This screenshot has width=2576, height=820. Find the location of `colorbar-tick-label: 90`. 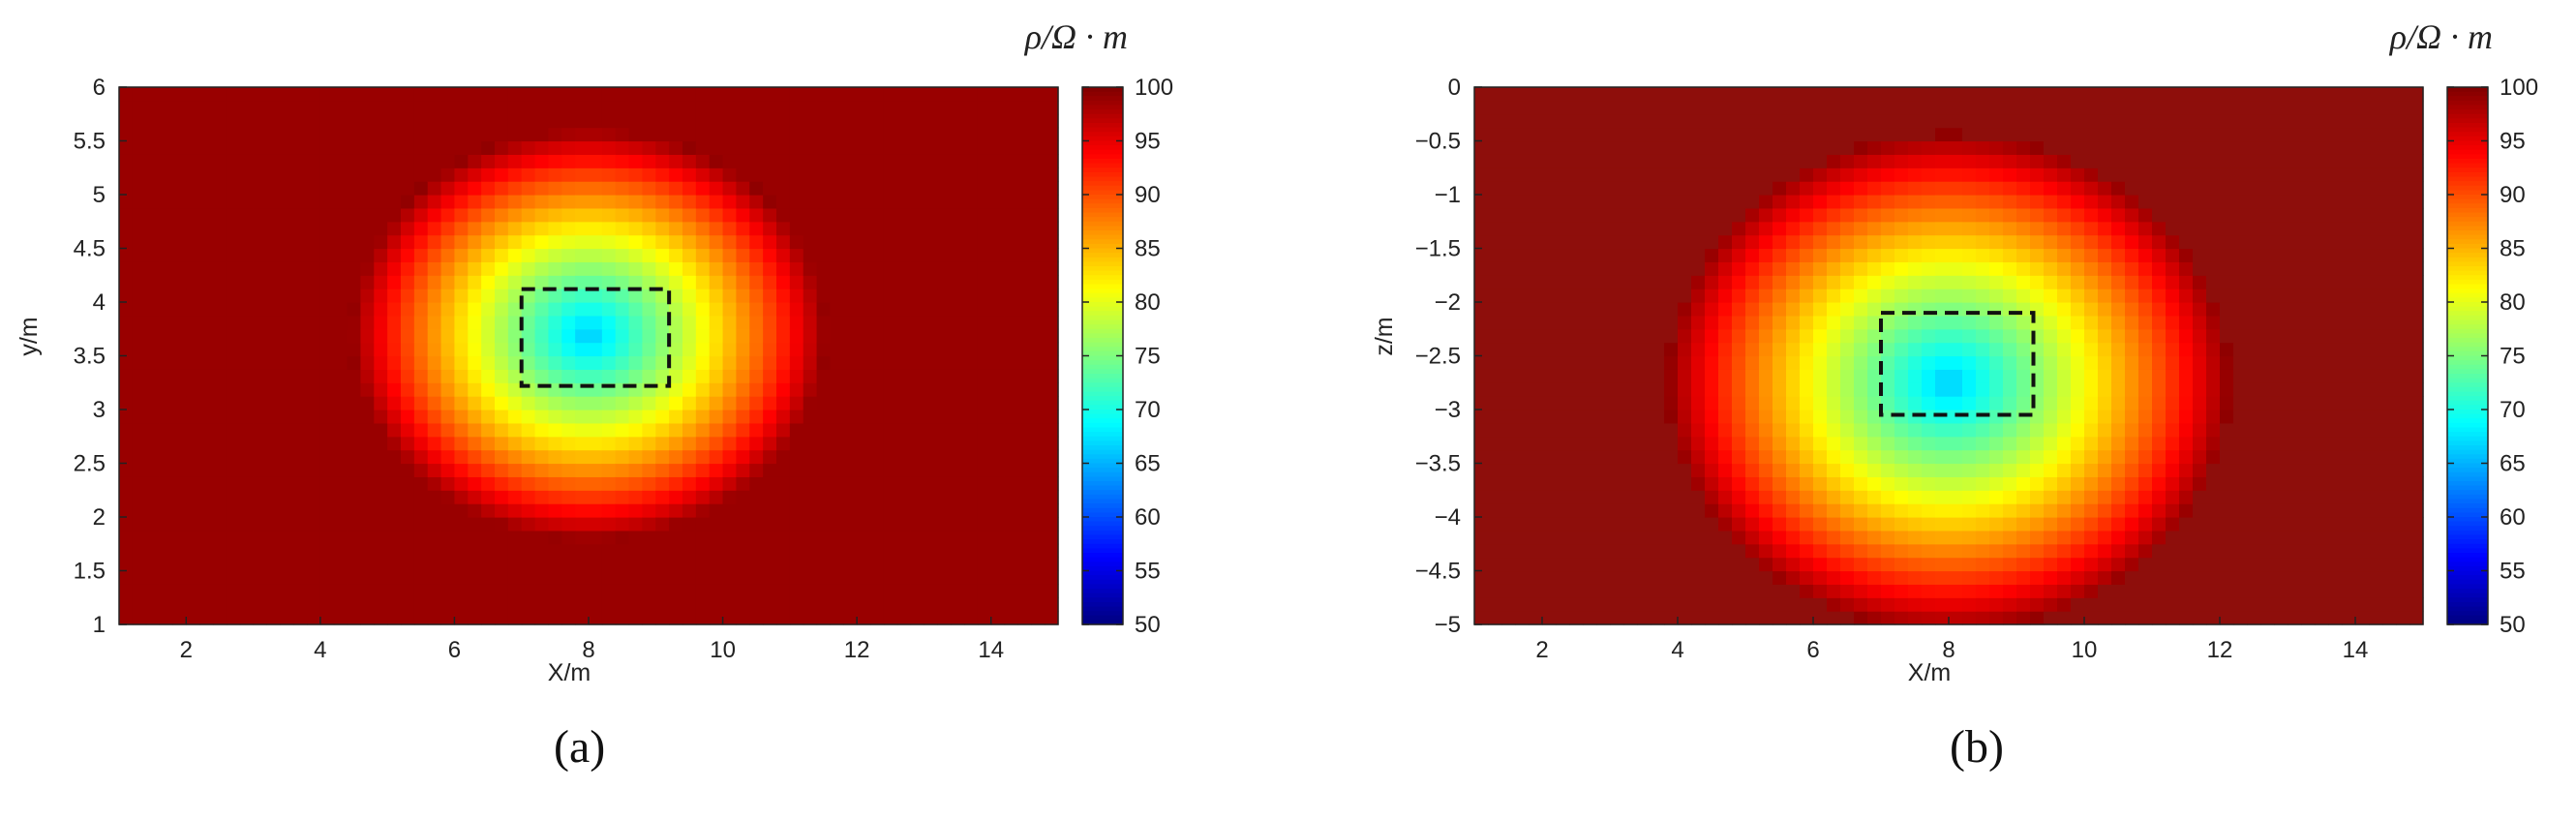

colorbar-tick-label: 90 is located at coordinates (1148, 195).